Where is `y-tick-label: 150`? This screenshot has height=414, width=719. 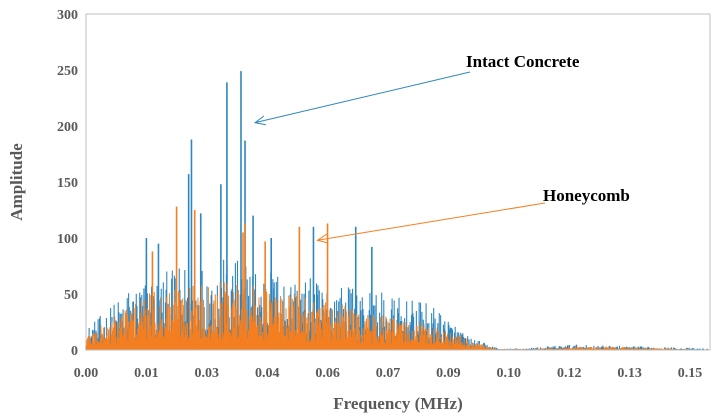
y-tick-label: 150 is located at coordinates (67, 183).